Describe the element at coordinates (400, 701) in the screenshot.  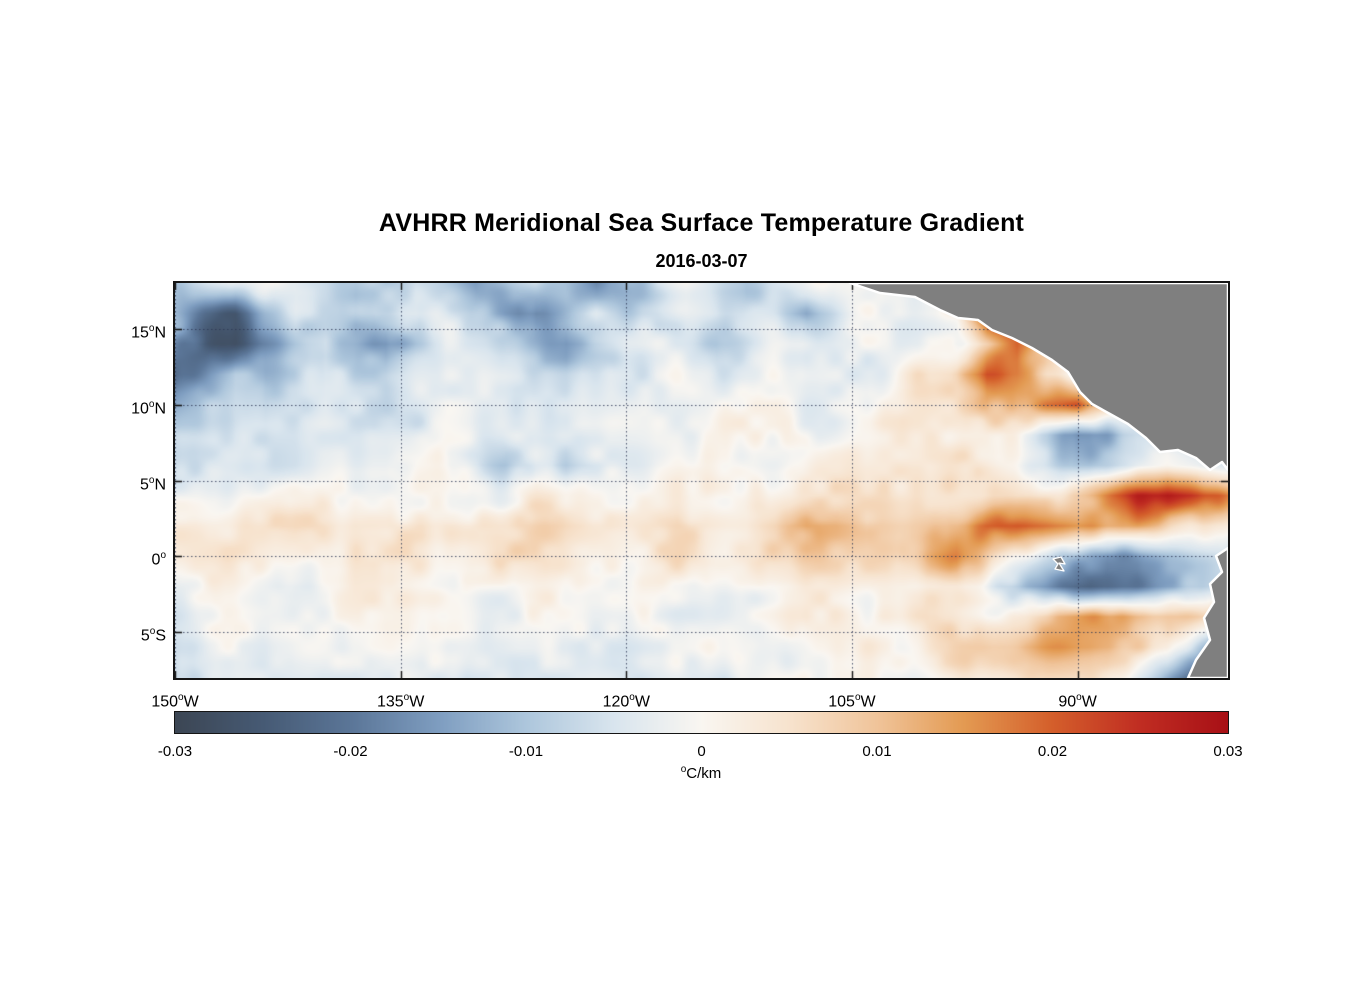
I see `x-tick-label: 135oW` at that location.